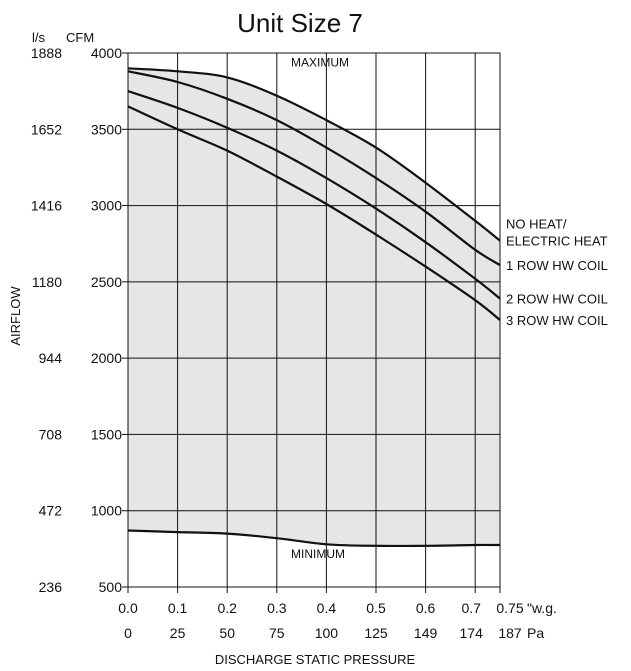 The image size is (631, 671). Describe the element at coordinates (46, 206) in the screenshot. I see `y-tick-label-ls: 1416` at that location.